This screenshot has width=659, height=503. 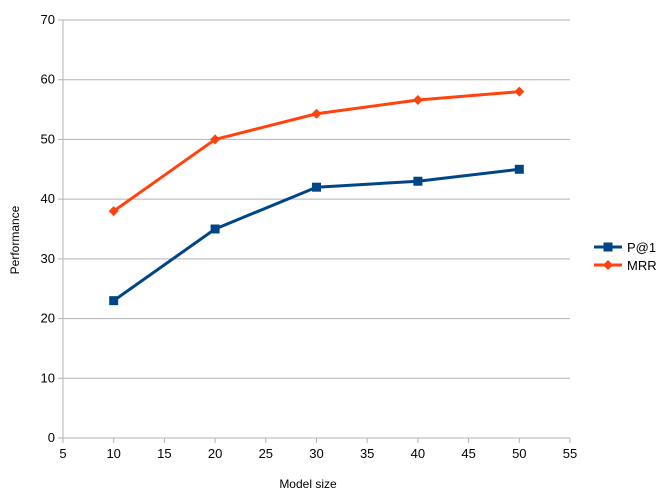 I want to click on y-axis-title: Performance, so click(x=15, y=239).